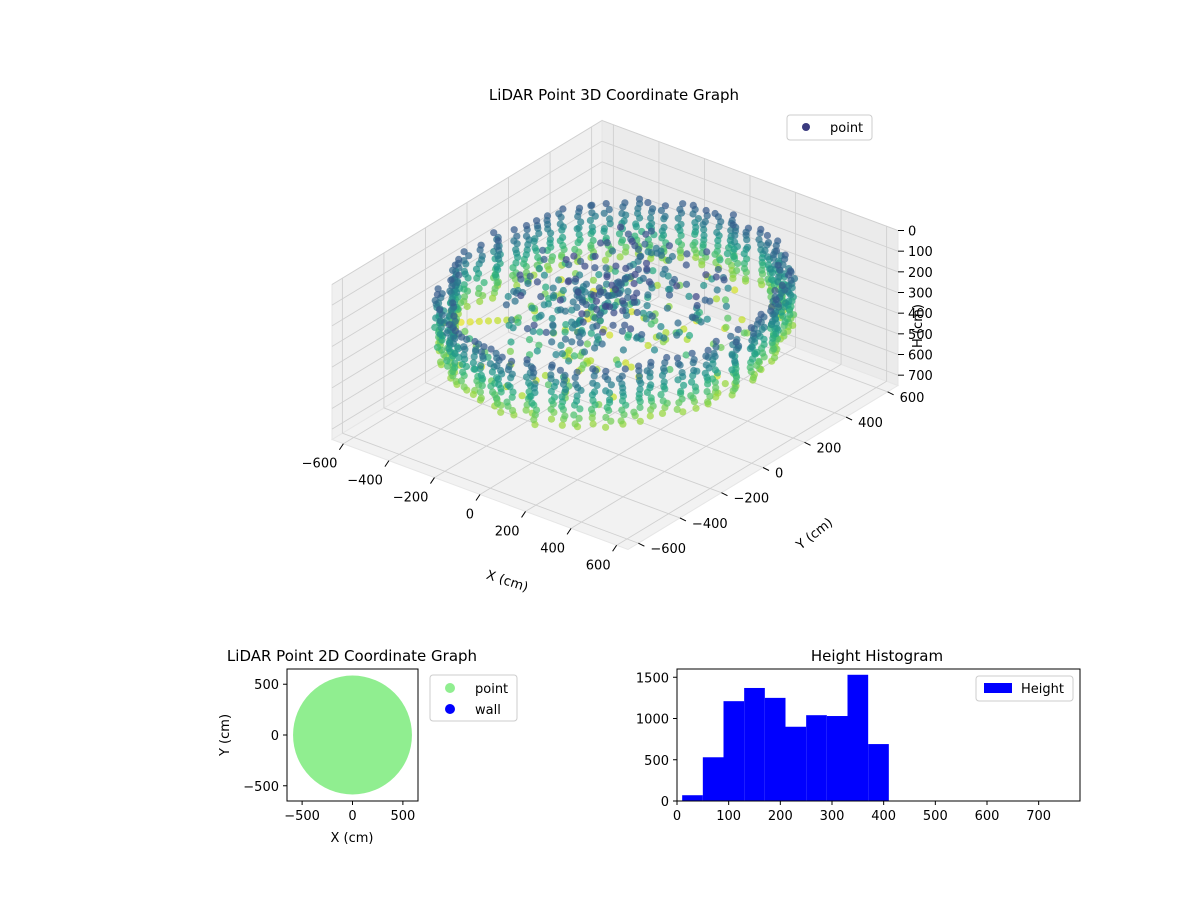  I want to click on y-tick-label-3d: −400, so click(710, 524).